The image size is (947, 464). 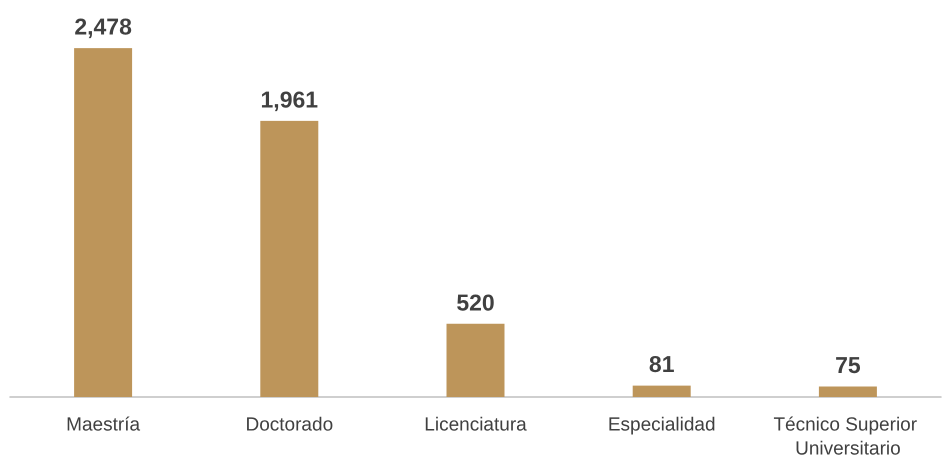 I want to click on x-tick-label: Técnico Superior Universitario, so click(x=847, y=437).